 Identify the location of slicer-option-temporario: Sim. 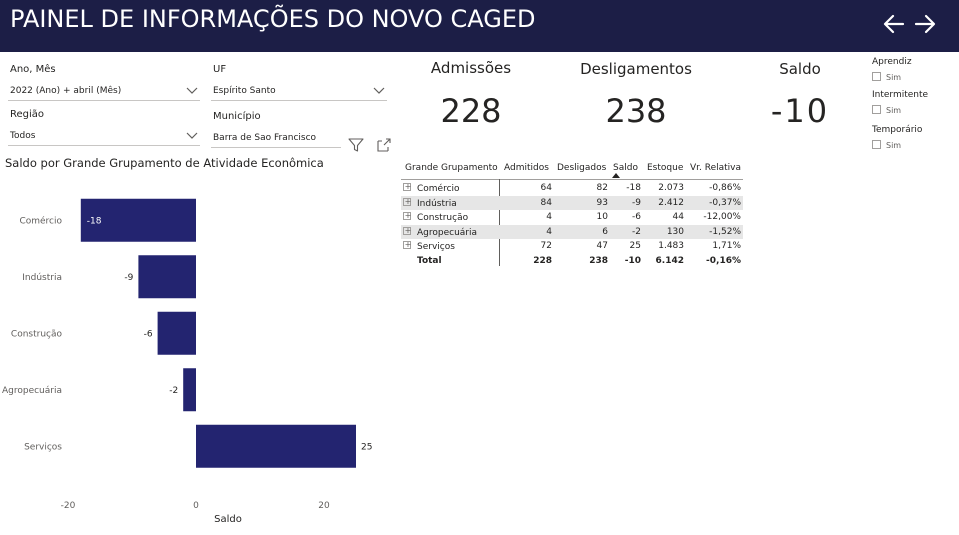
(886, 145).